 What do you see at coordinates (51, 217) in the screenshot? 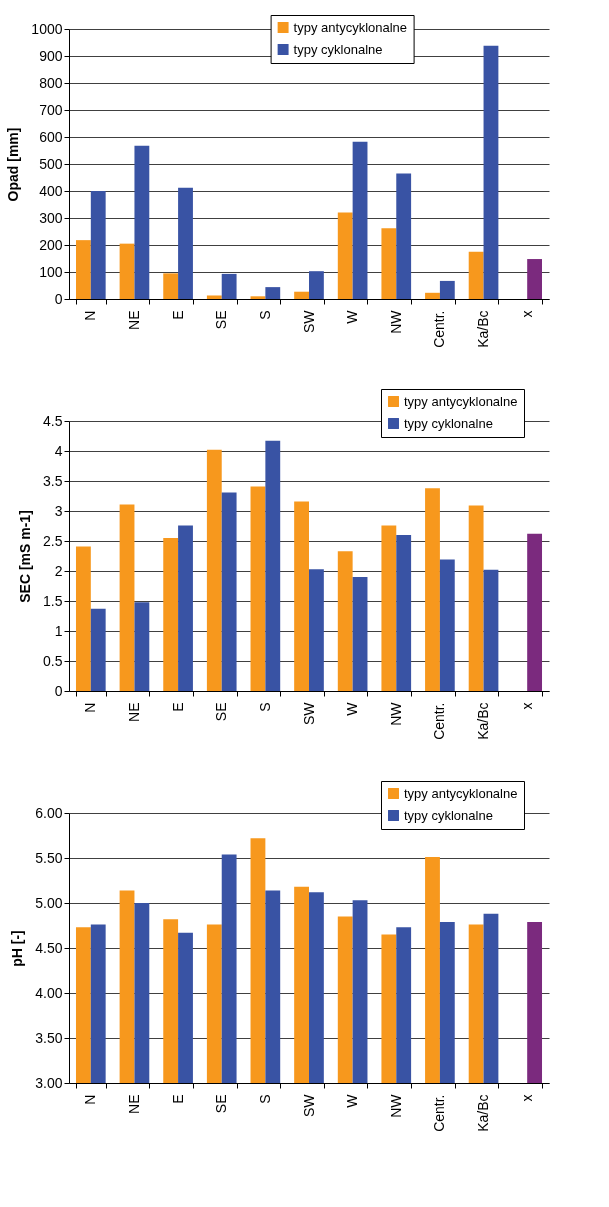
I see `y-tick-label: 300` at bounding box center [51, 217].